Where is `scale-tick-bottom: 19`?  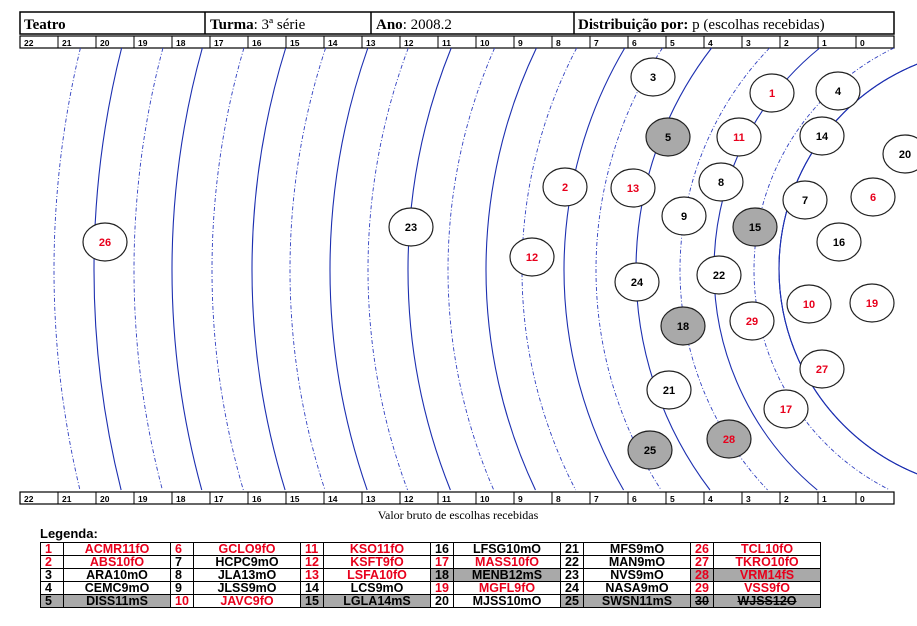
scale-tick-bottom: 19 is located at coordinates (143, 499).